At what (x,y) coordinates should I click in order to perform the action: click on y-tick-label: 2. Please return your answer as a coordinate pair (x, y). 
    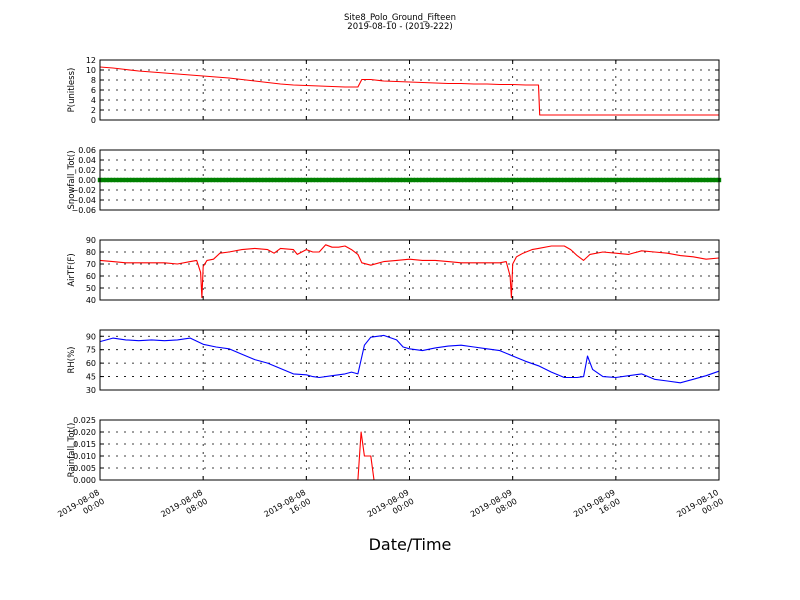
    Looking at the image, I should click on (93, 110).